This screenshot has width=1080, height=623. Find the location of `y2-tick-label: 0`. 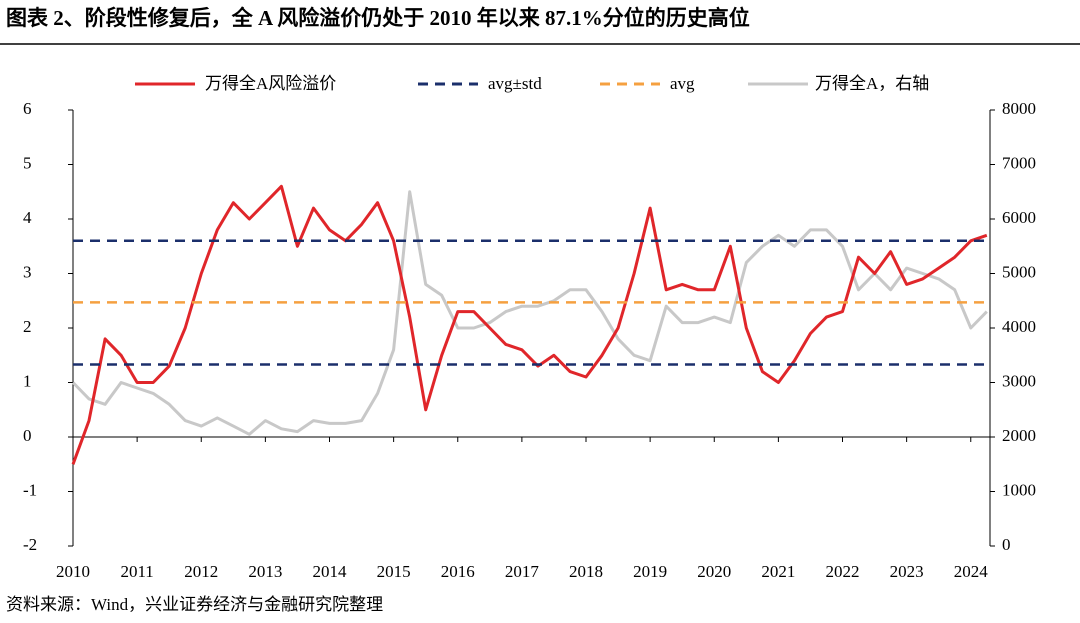

y2-tick-label: 0 is located at coordinates (1006, 544).